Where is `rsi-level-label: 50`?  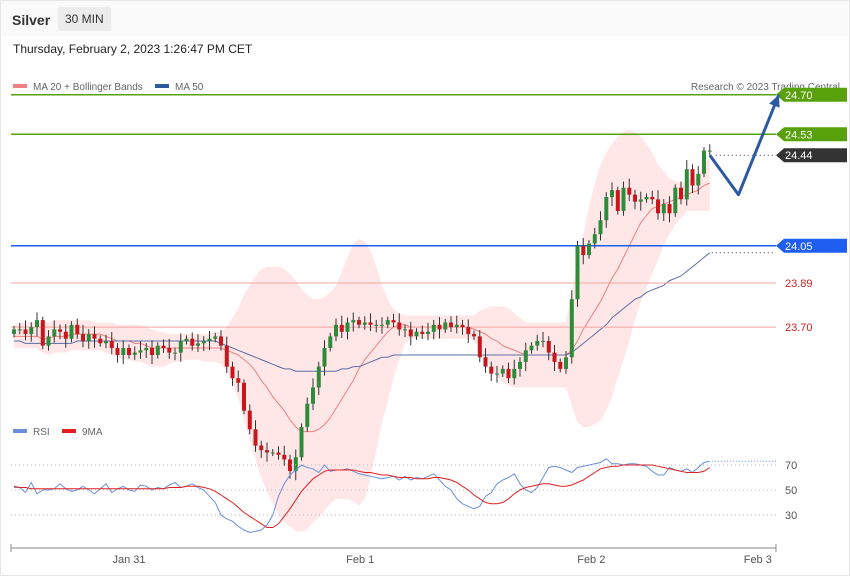 rsi-level-label: 50 is located at coordinates (791, 491).